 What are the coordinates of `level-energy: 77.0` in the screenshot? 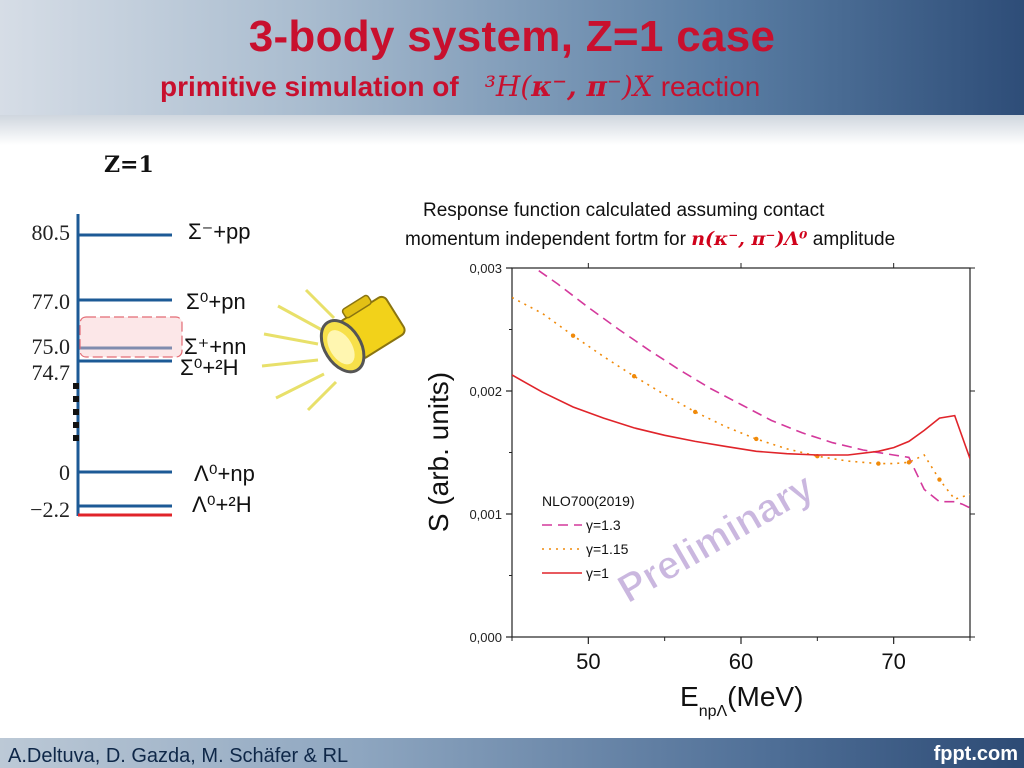 It's located at (51, 301).